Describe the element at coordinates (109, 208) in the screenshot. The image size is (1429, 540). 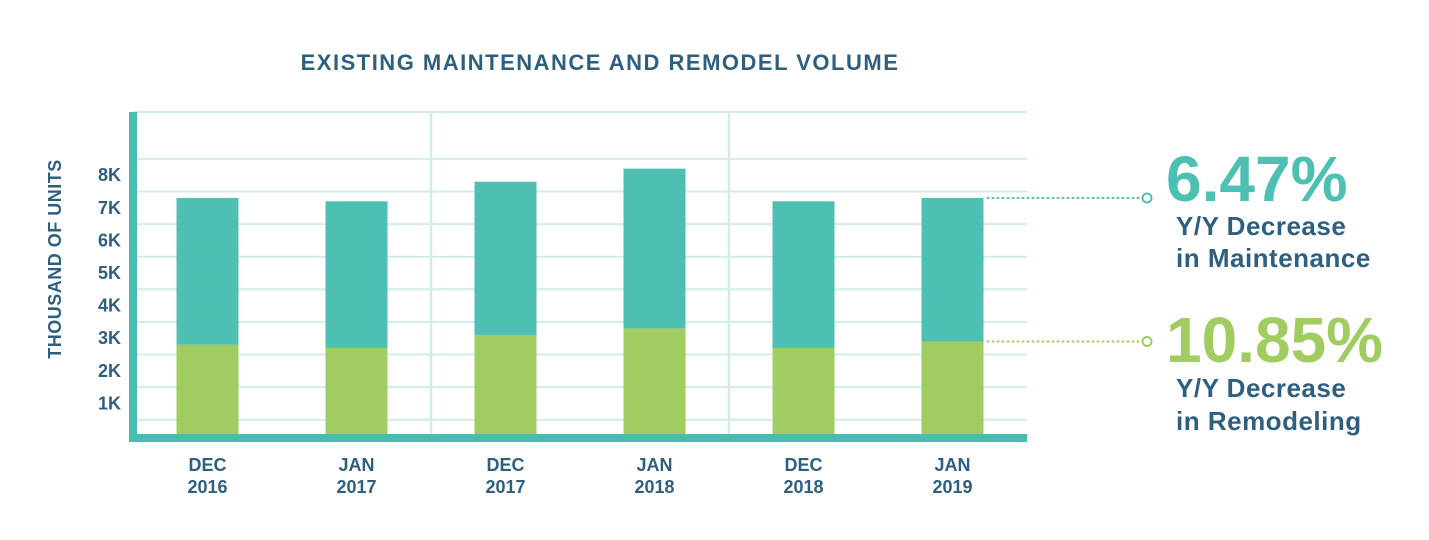
I see `y-tick-label: 7K` at that location.